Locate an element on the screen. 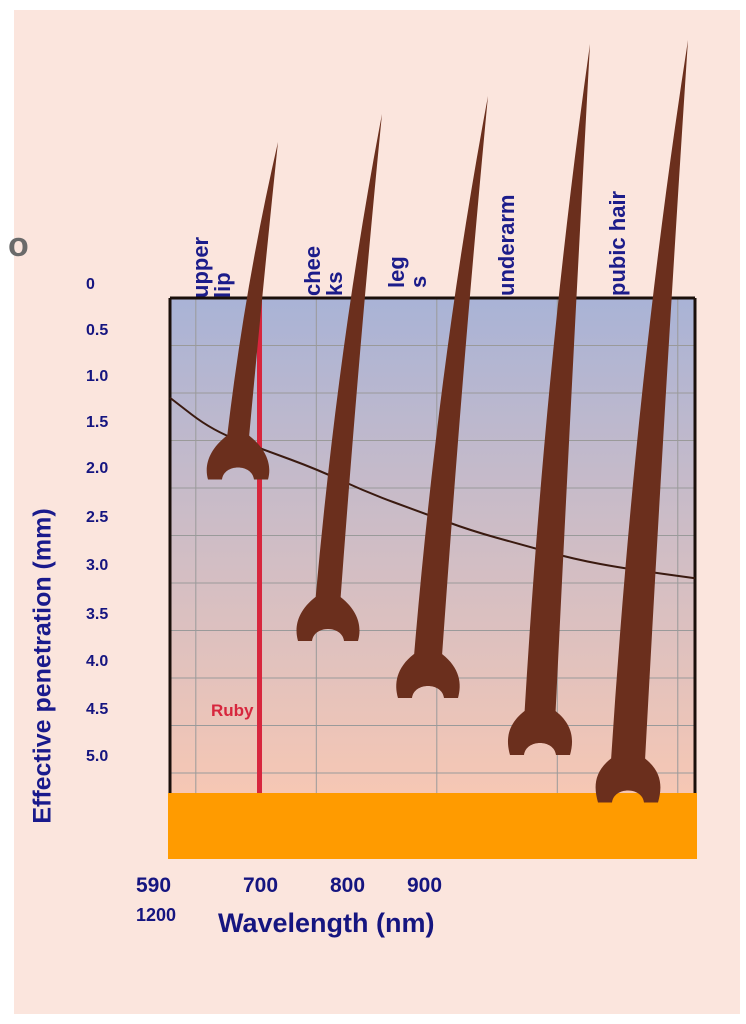  x-tick-label: 900 is located at coordinates (425, 885).